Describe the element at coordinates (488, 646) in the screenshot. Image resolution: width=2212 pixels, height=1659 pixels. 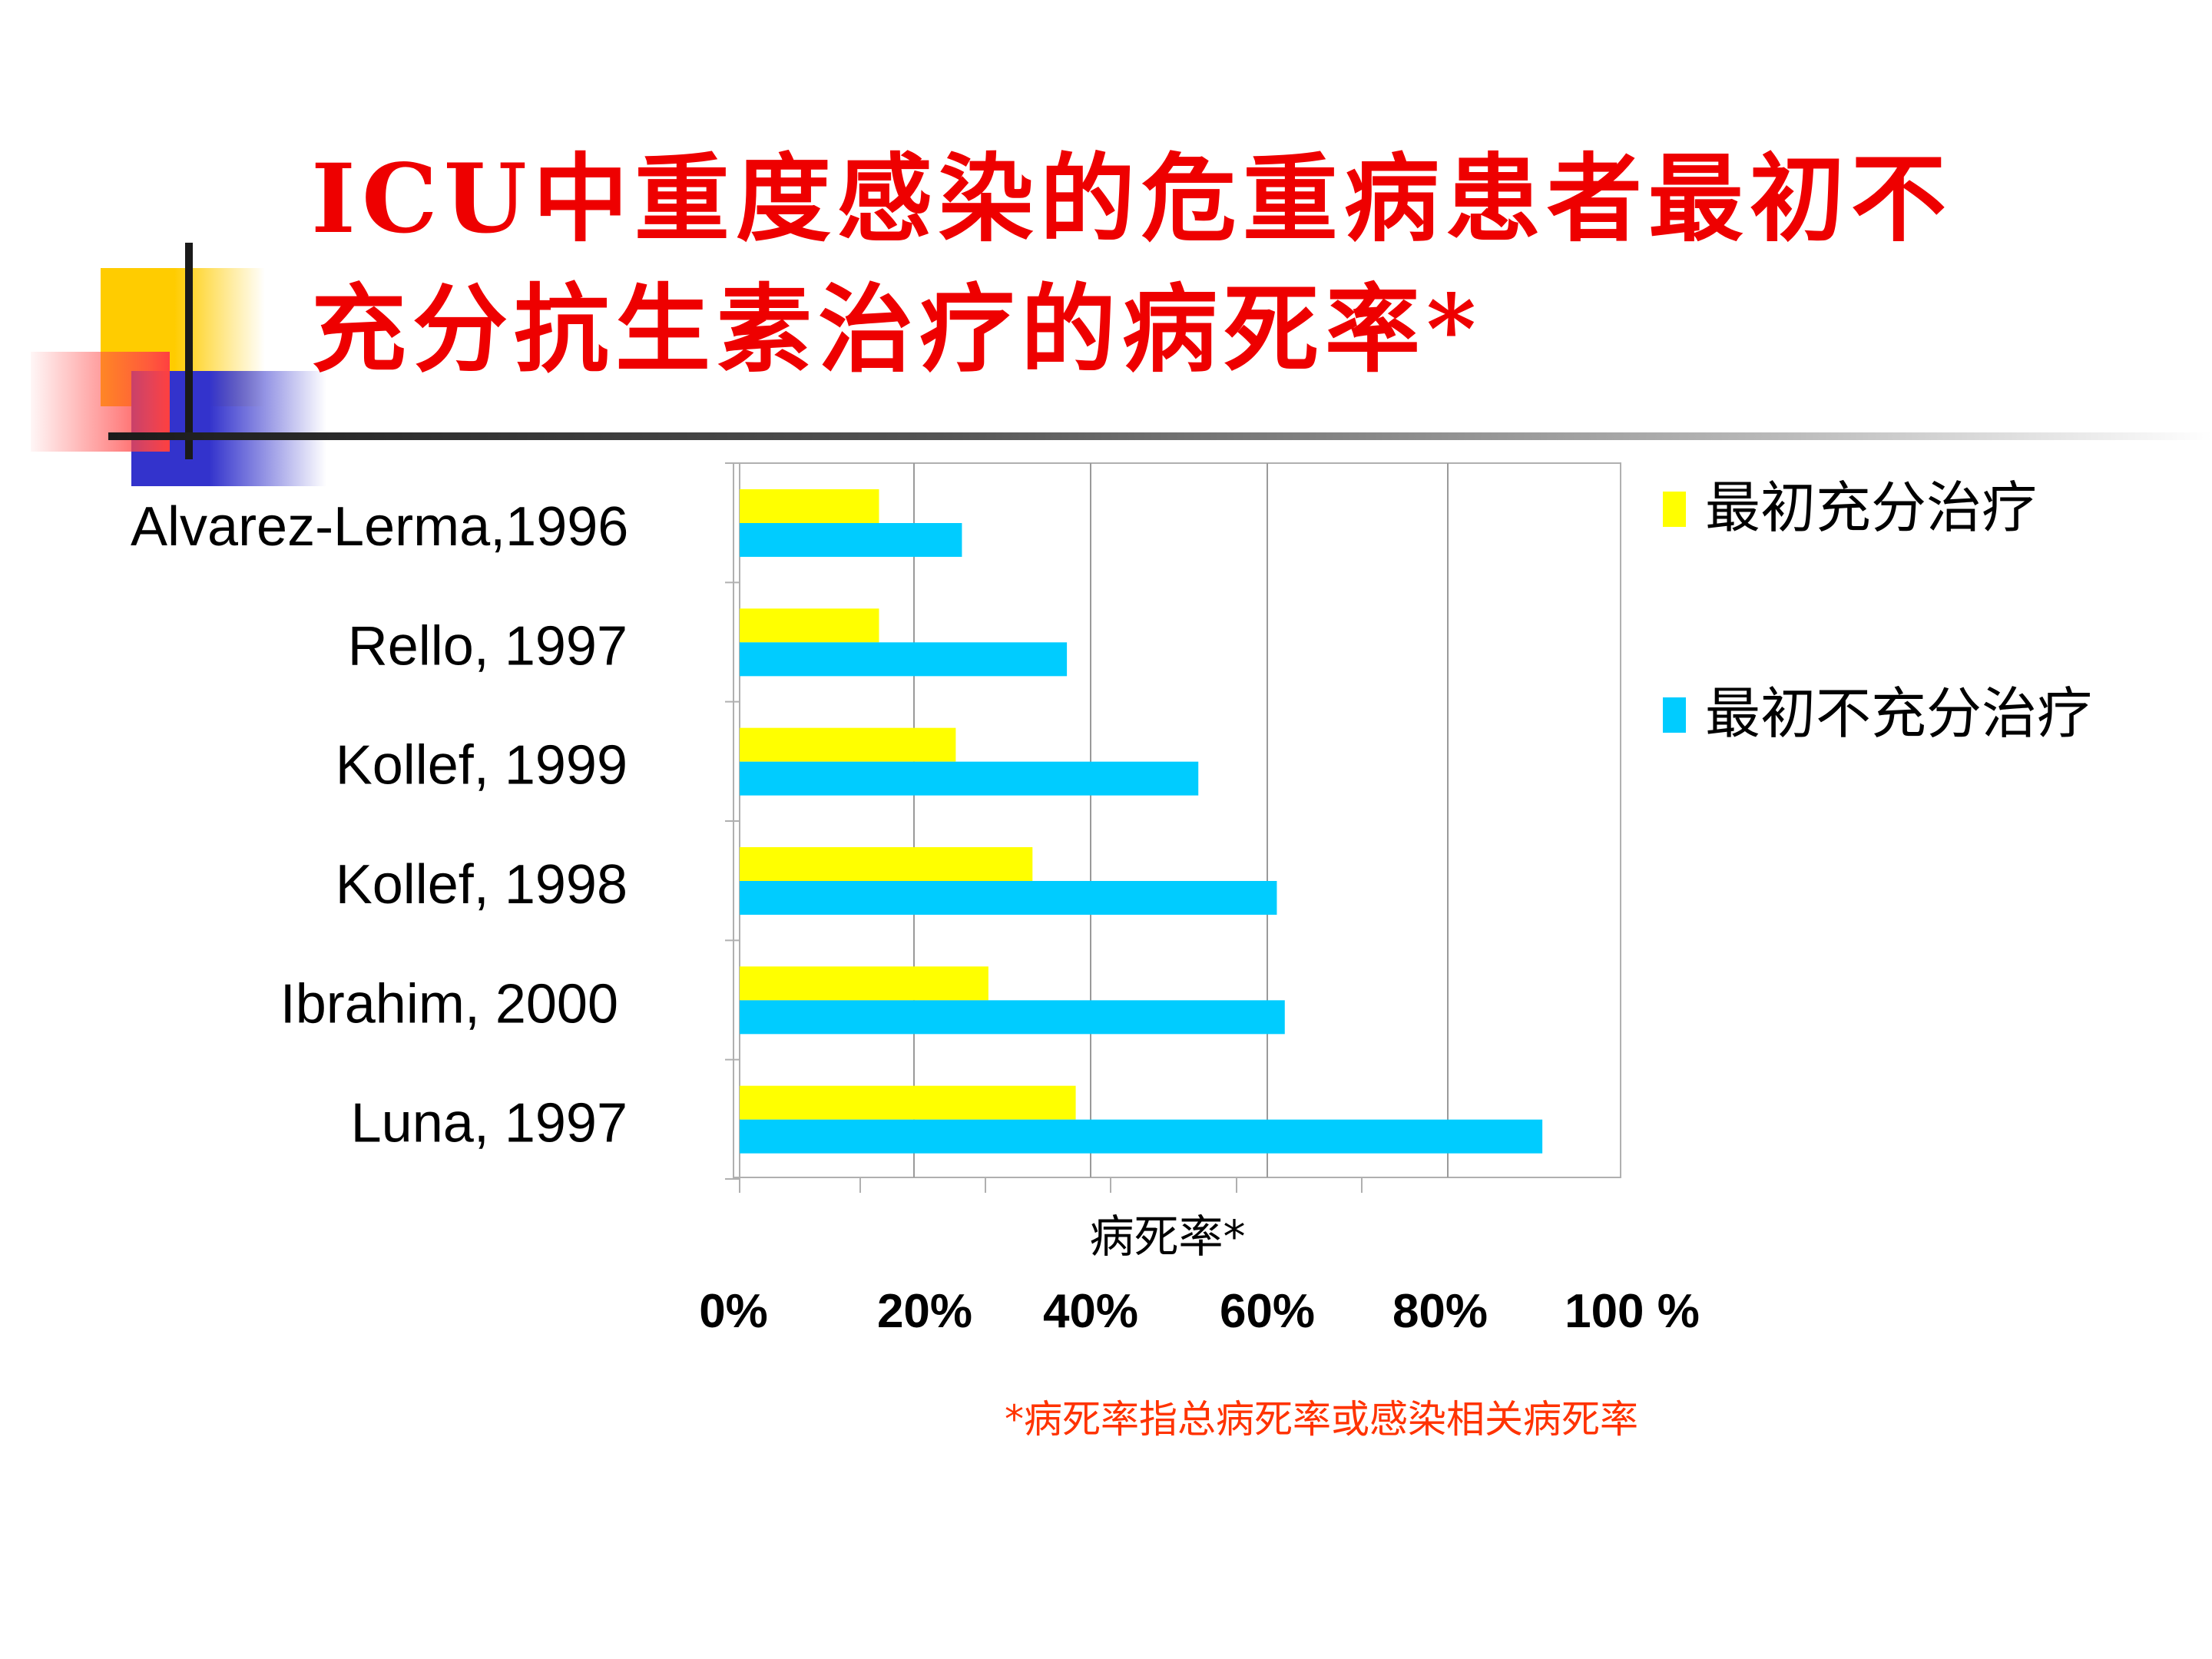
I see `category-label: Rello, 1997` at that location.